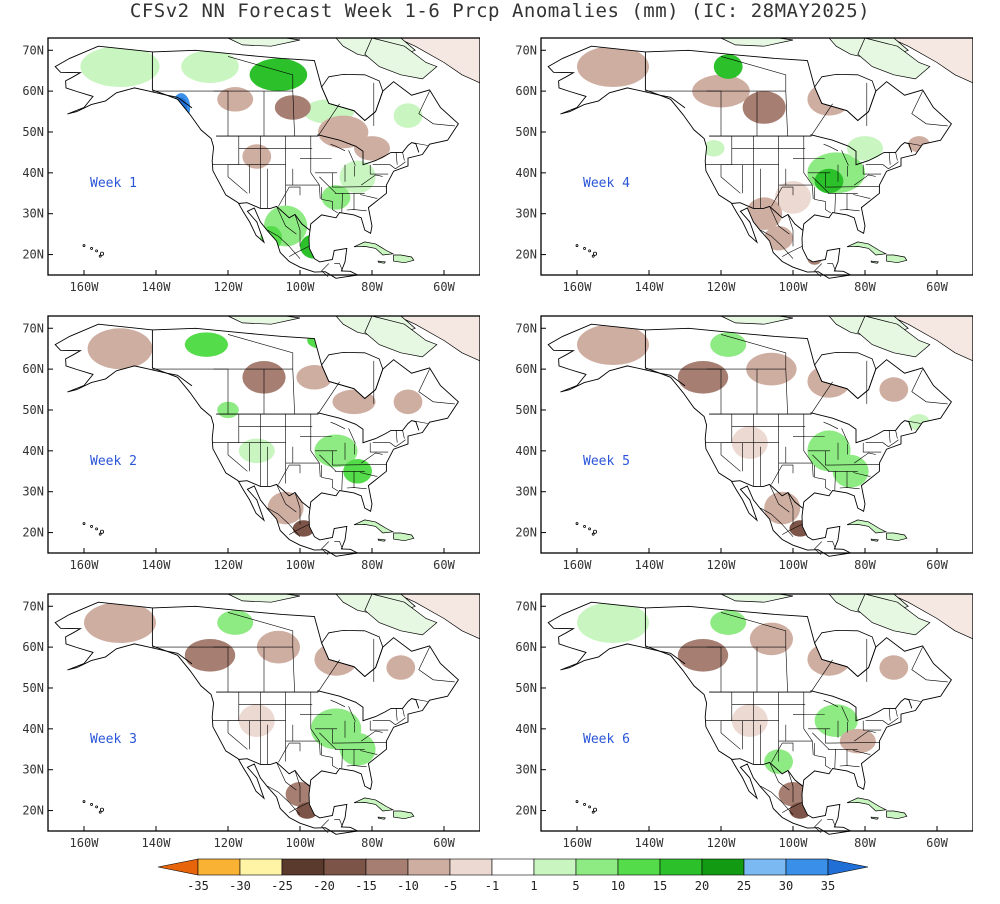 The image size is (1000, 904). I want to click on colorbar-tick-label: -20, so click(324, 886).